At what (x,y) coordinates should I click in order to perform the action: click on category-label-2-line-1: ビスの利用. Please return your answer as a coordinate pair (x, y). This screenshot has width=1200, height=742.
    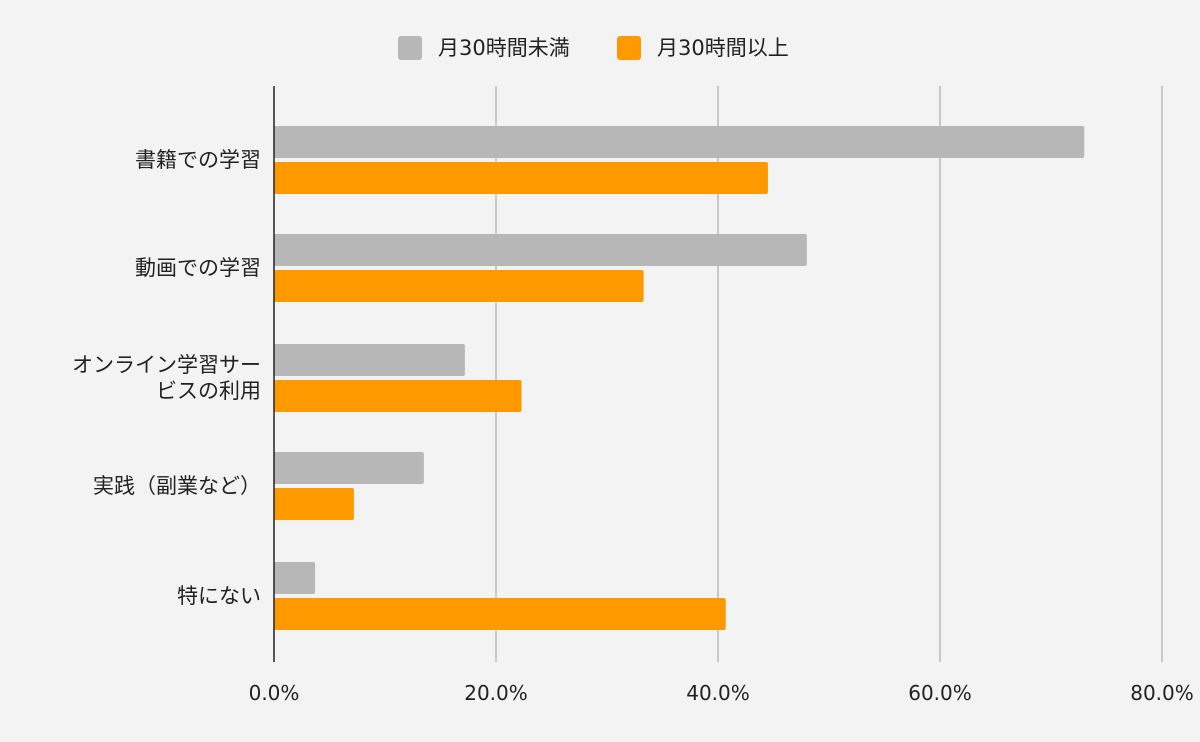
    Looking at the image, I should click on (208, 391).